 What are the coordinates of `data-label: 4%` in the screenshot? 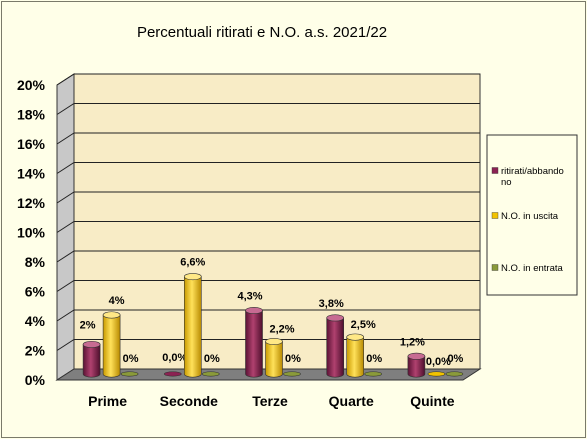 It's located at (117, 301).